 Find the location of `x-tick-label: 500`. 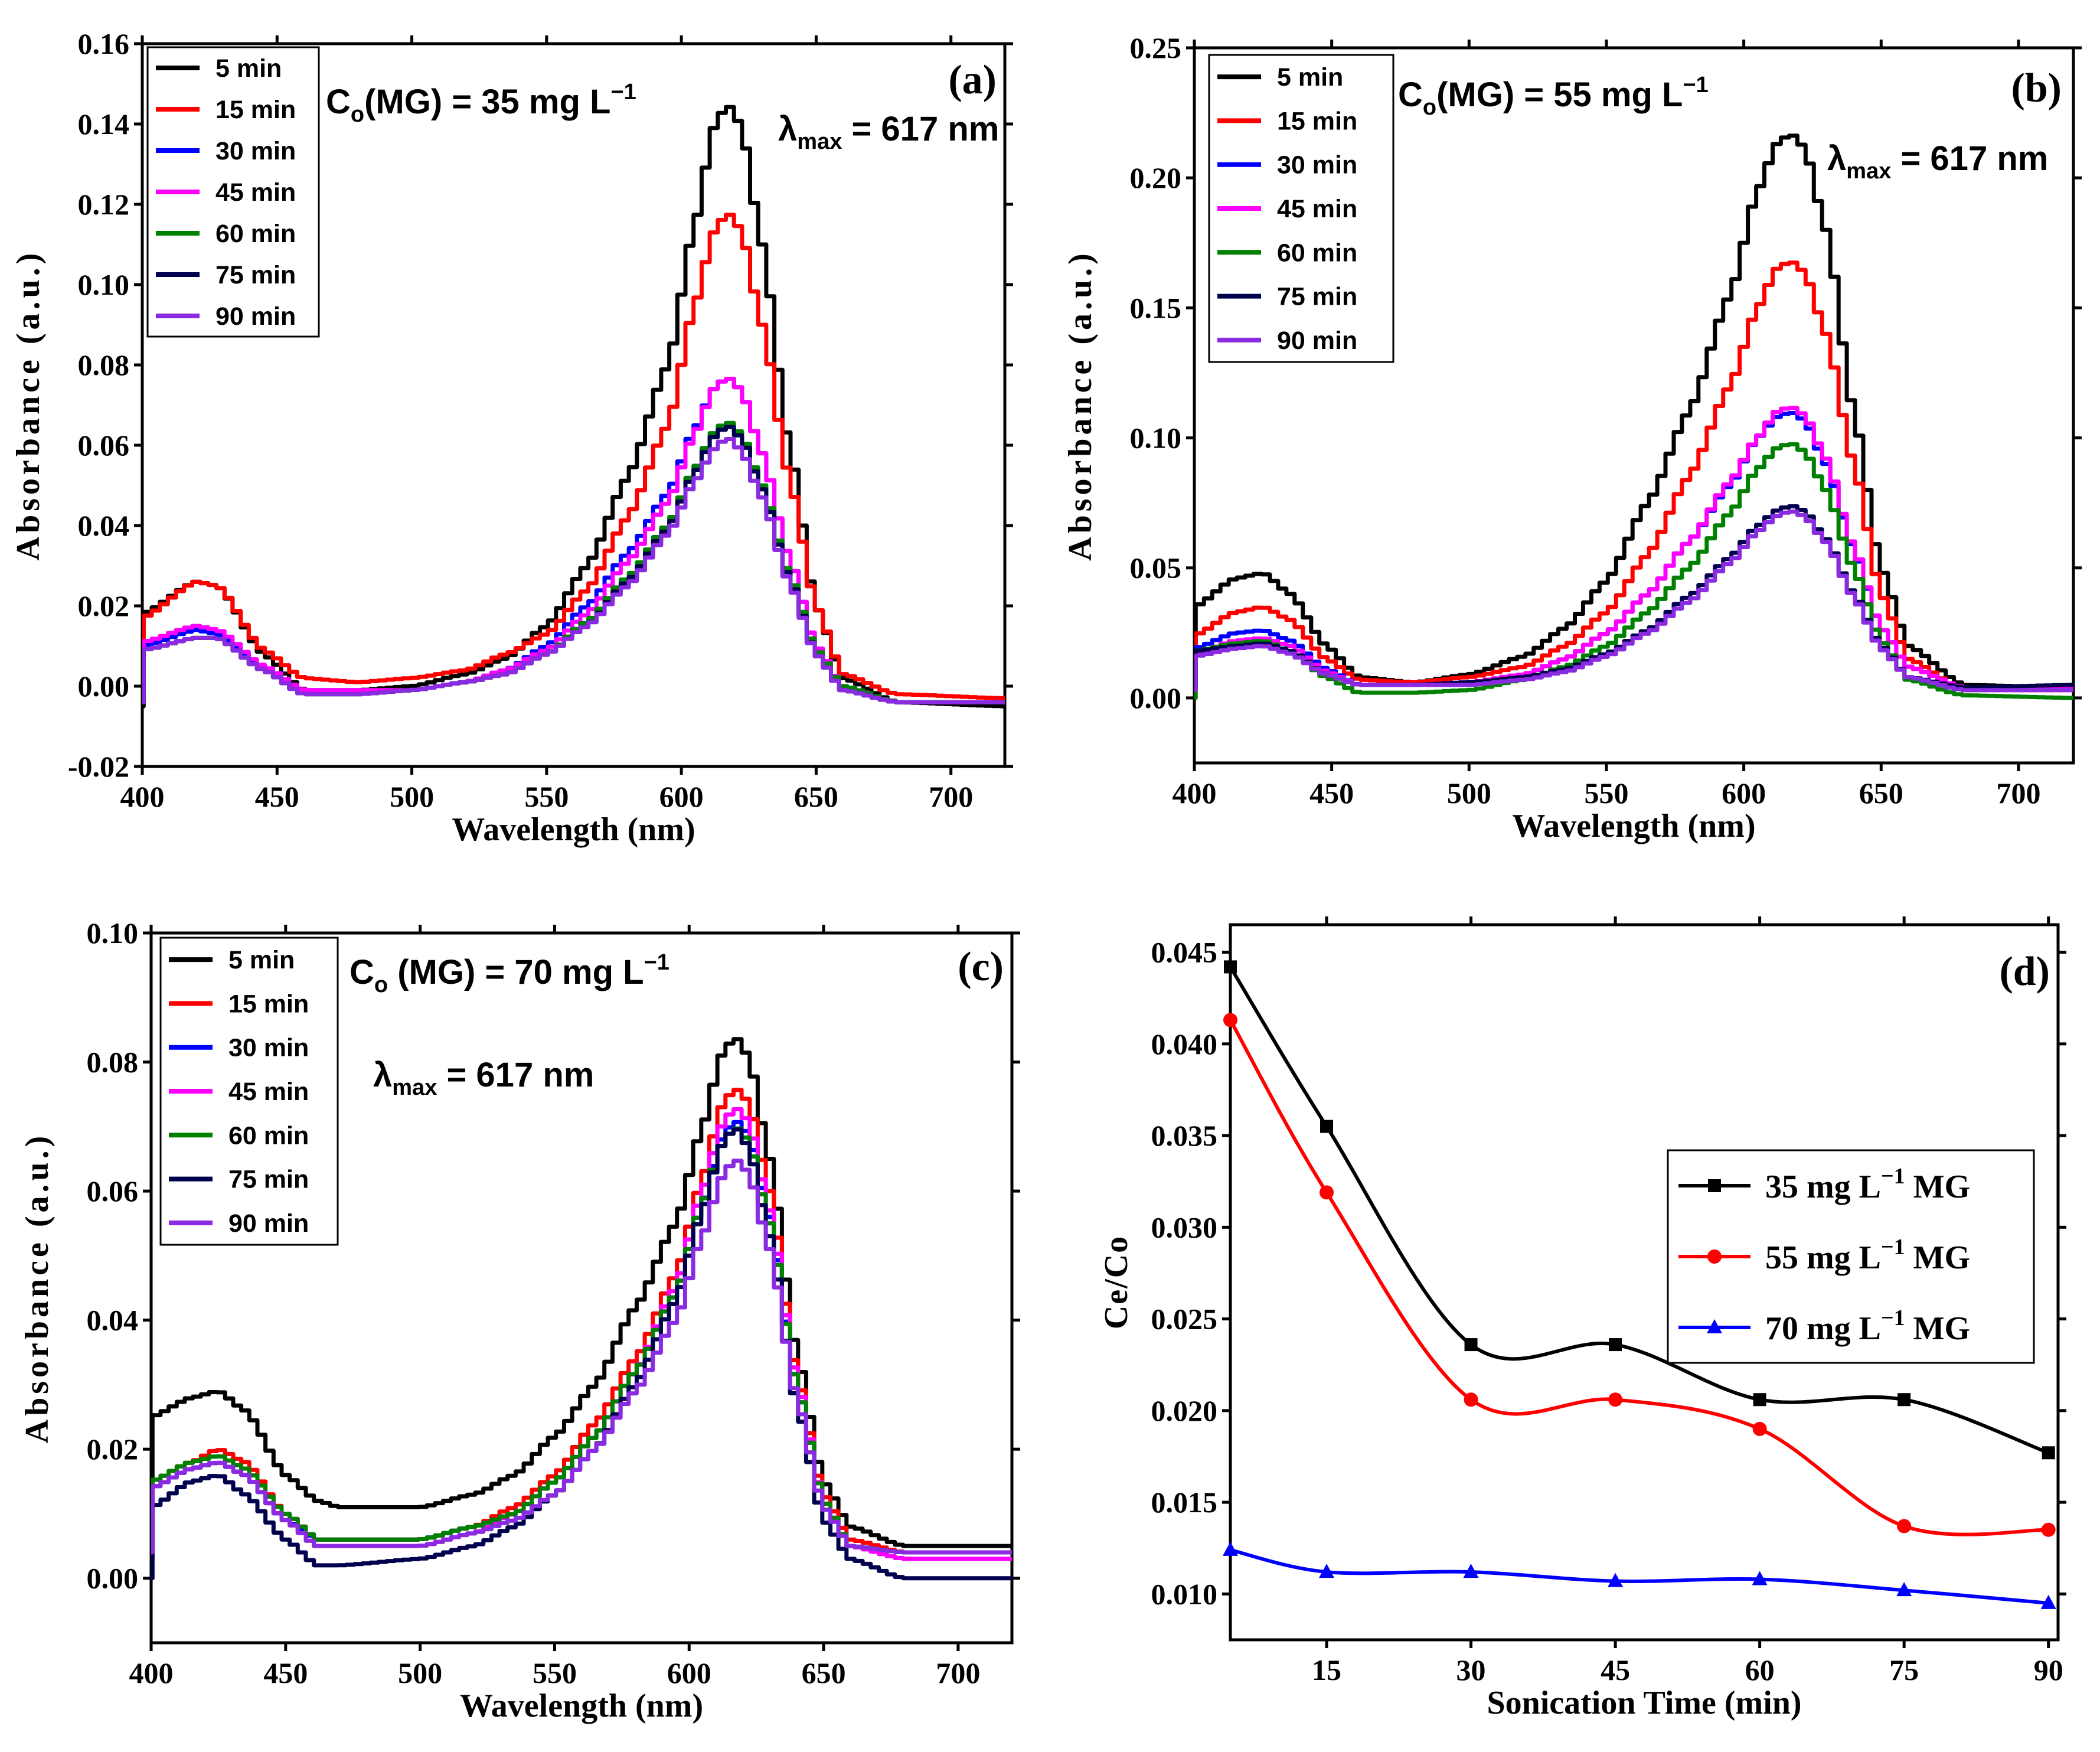

x-tick-label: 500 is located at coordinates (420, 1673).